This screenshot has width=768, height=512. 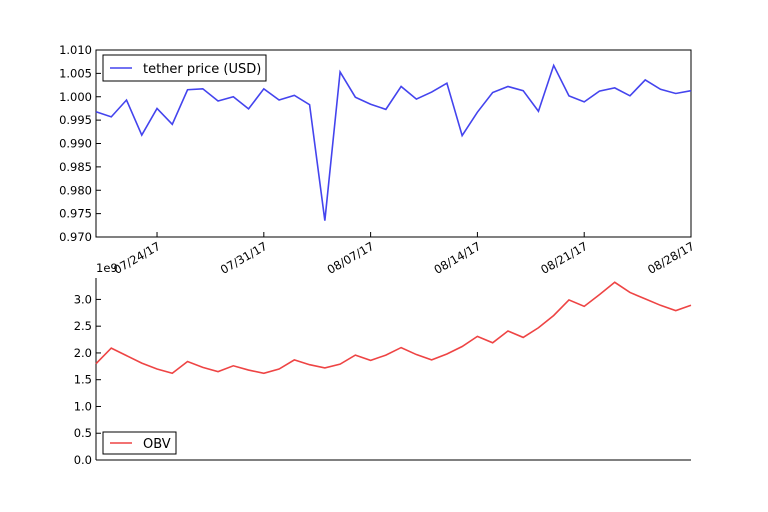 What do you see at coordinates (244, 258) in the screenshot?
I see `price-xtick-label: 07/31/17` at bounding box center [244, 258].